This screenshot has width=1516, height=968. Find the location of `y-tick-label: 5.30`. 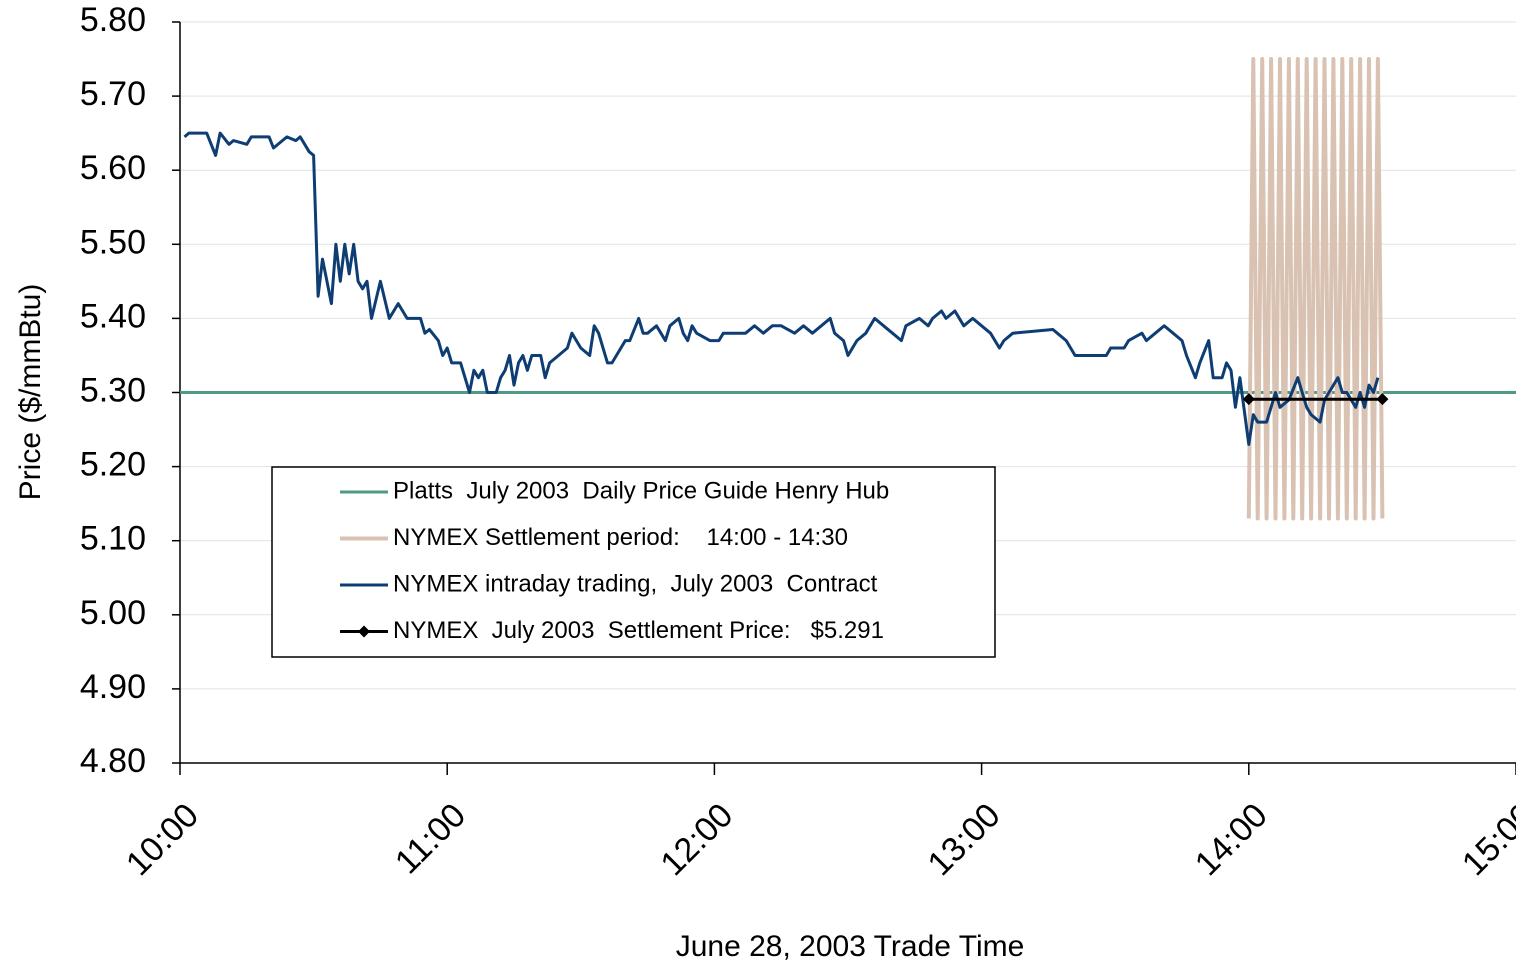

y-tick-label: 5.30 is located at coordinates (113, 390).